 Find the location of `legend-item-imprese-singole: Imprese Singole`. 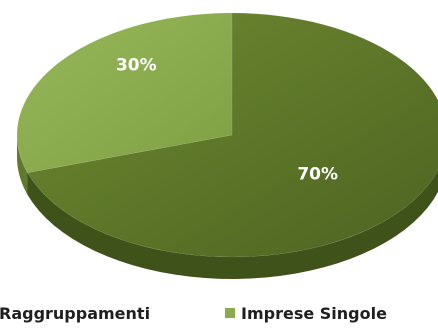

legend-item-imprese-singole: Imprese Singole is located at coordinates (306, 313).